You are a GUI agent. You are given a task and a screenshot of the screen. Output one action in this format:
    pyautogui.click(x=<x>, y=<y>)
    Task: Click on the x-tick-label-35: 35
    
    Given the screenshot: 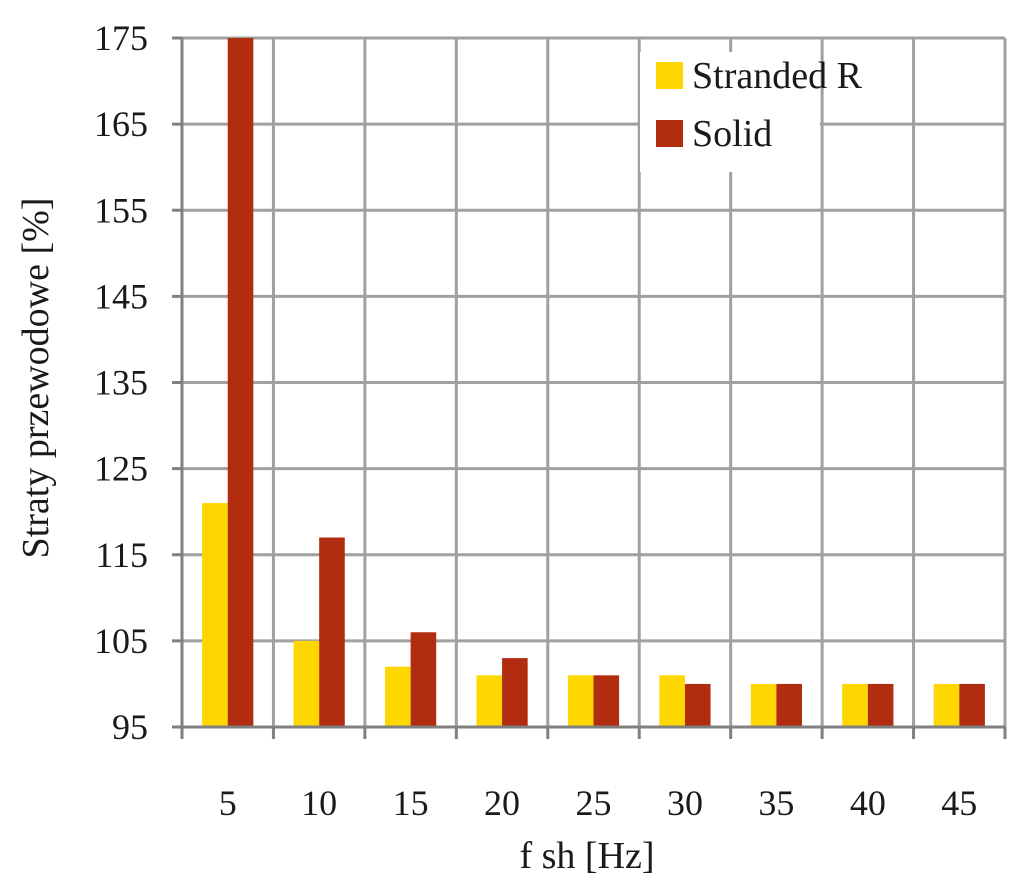 What is the action you would take?
    pyautogui.click(x=776, y=803)
    